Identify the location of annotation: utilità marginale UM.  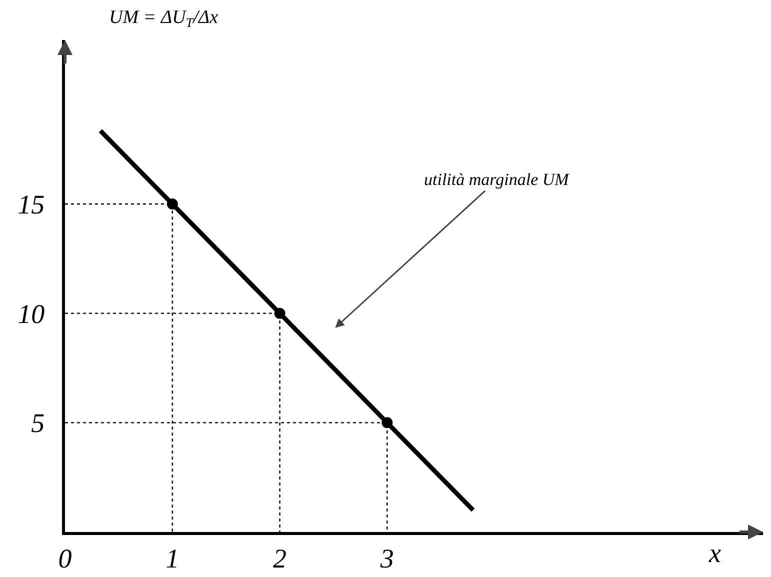
(497, 179).